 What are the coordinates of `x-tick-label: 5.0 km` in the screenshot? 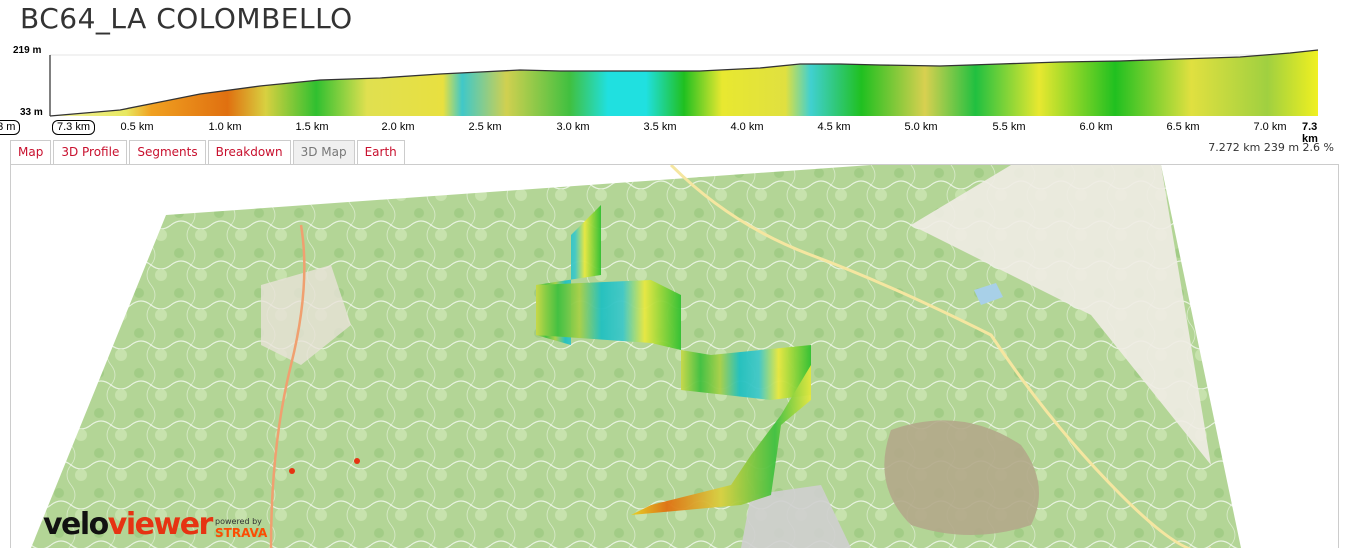 It's located at (921, 127).